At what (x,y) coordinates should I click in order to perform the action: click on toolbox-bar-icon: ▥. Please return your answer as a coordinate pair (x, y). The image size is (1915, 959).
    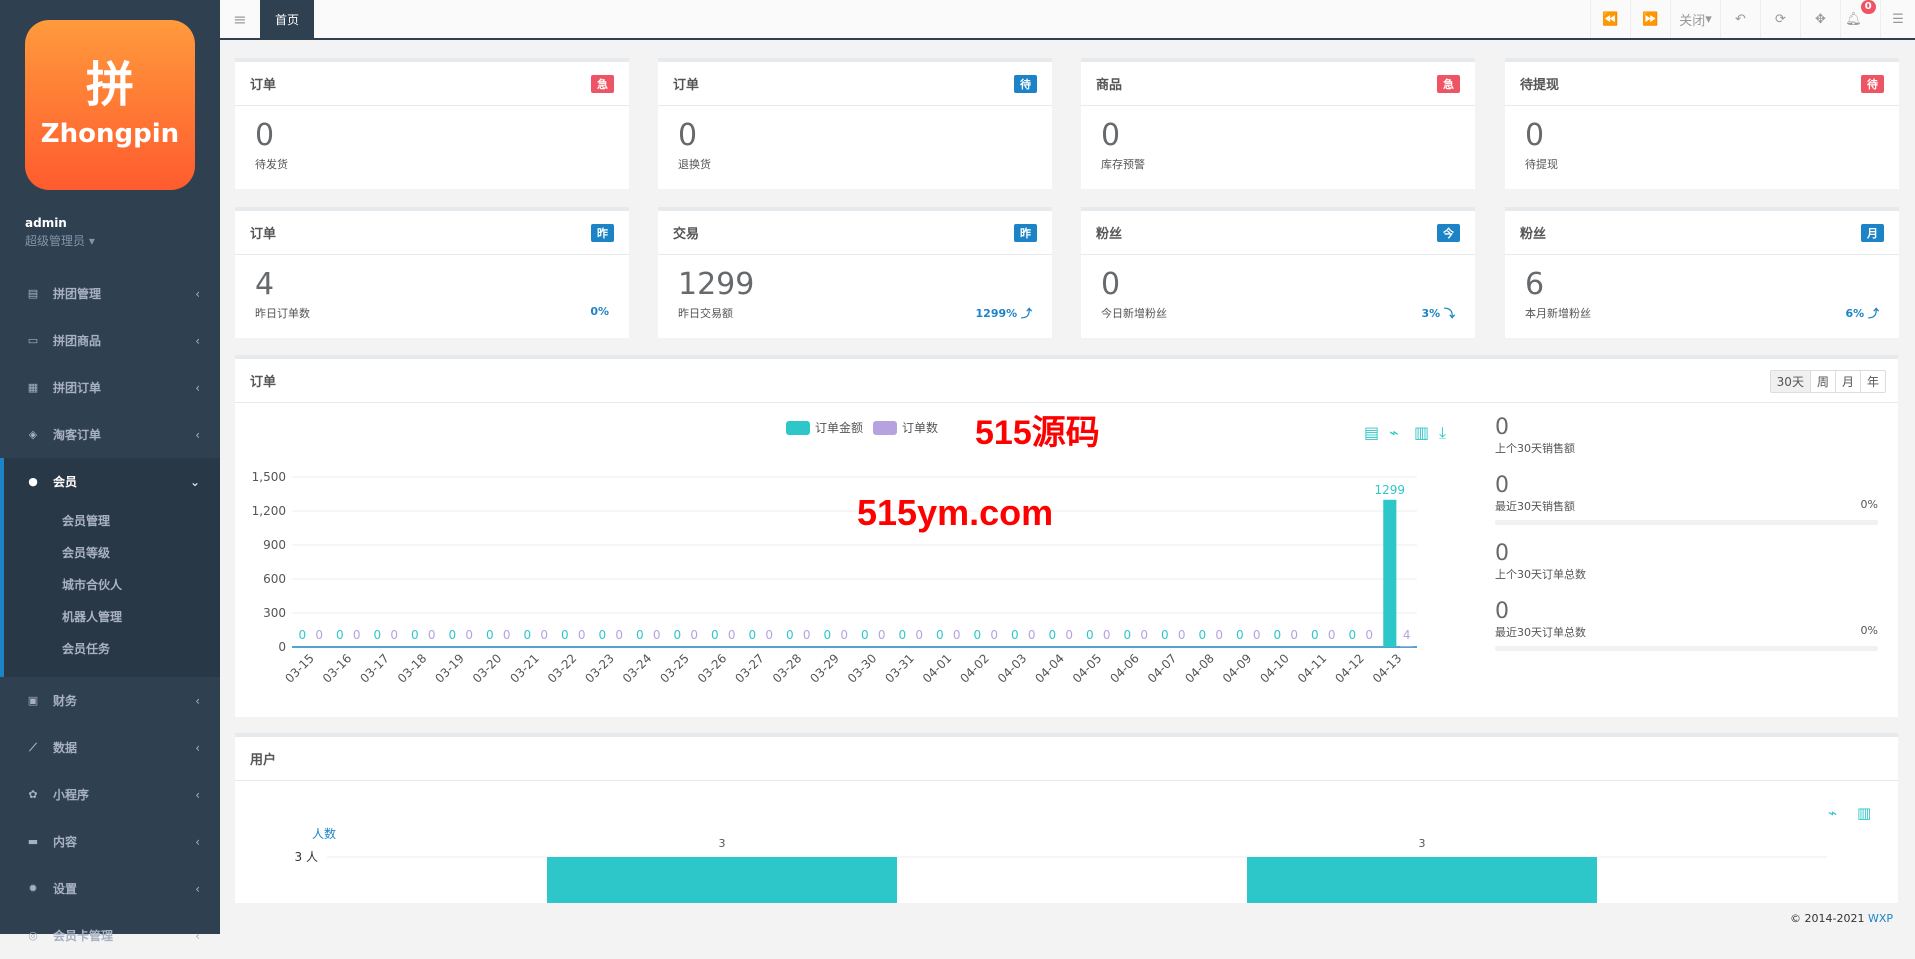
    Looking at the image, I should click on (1864, 813).